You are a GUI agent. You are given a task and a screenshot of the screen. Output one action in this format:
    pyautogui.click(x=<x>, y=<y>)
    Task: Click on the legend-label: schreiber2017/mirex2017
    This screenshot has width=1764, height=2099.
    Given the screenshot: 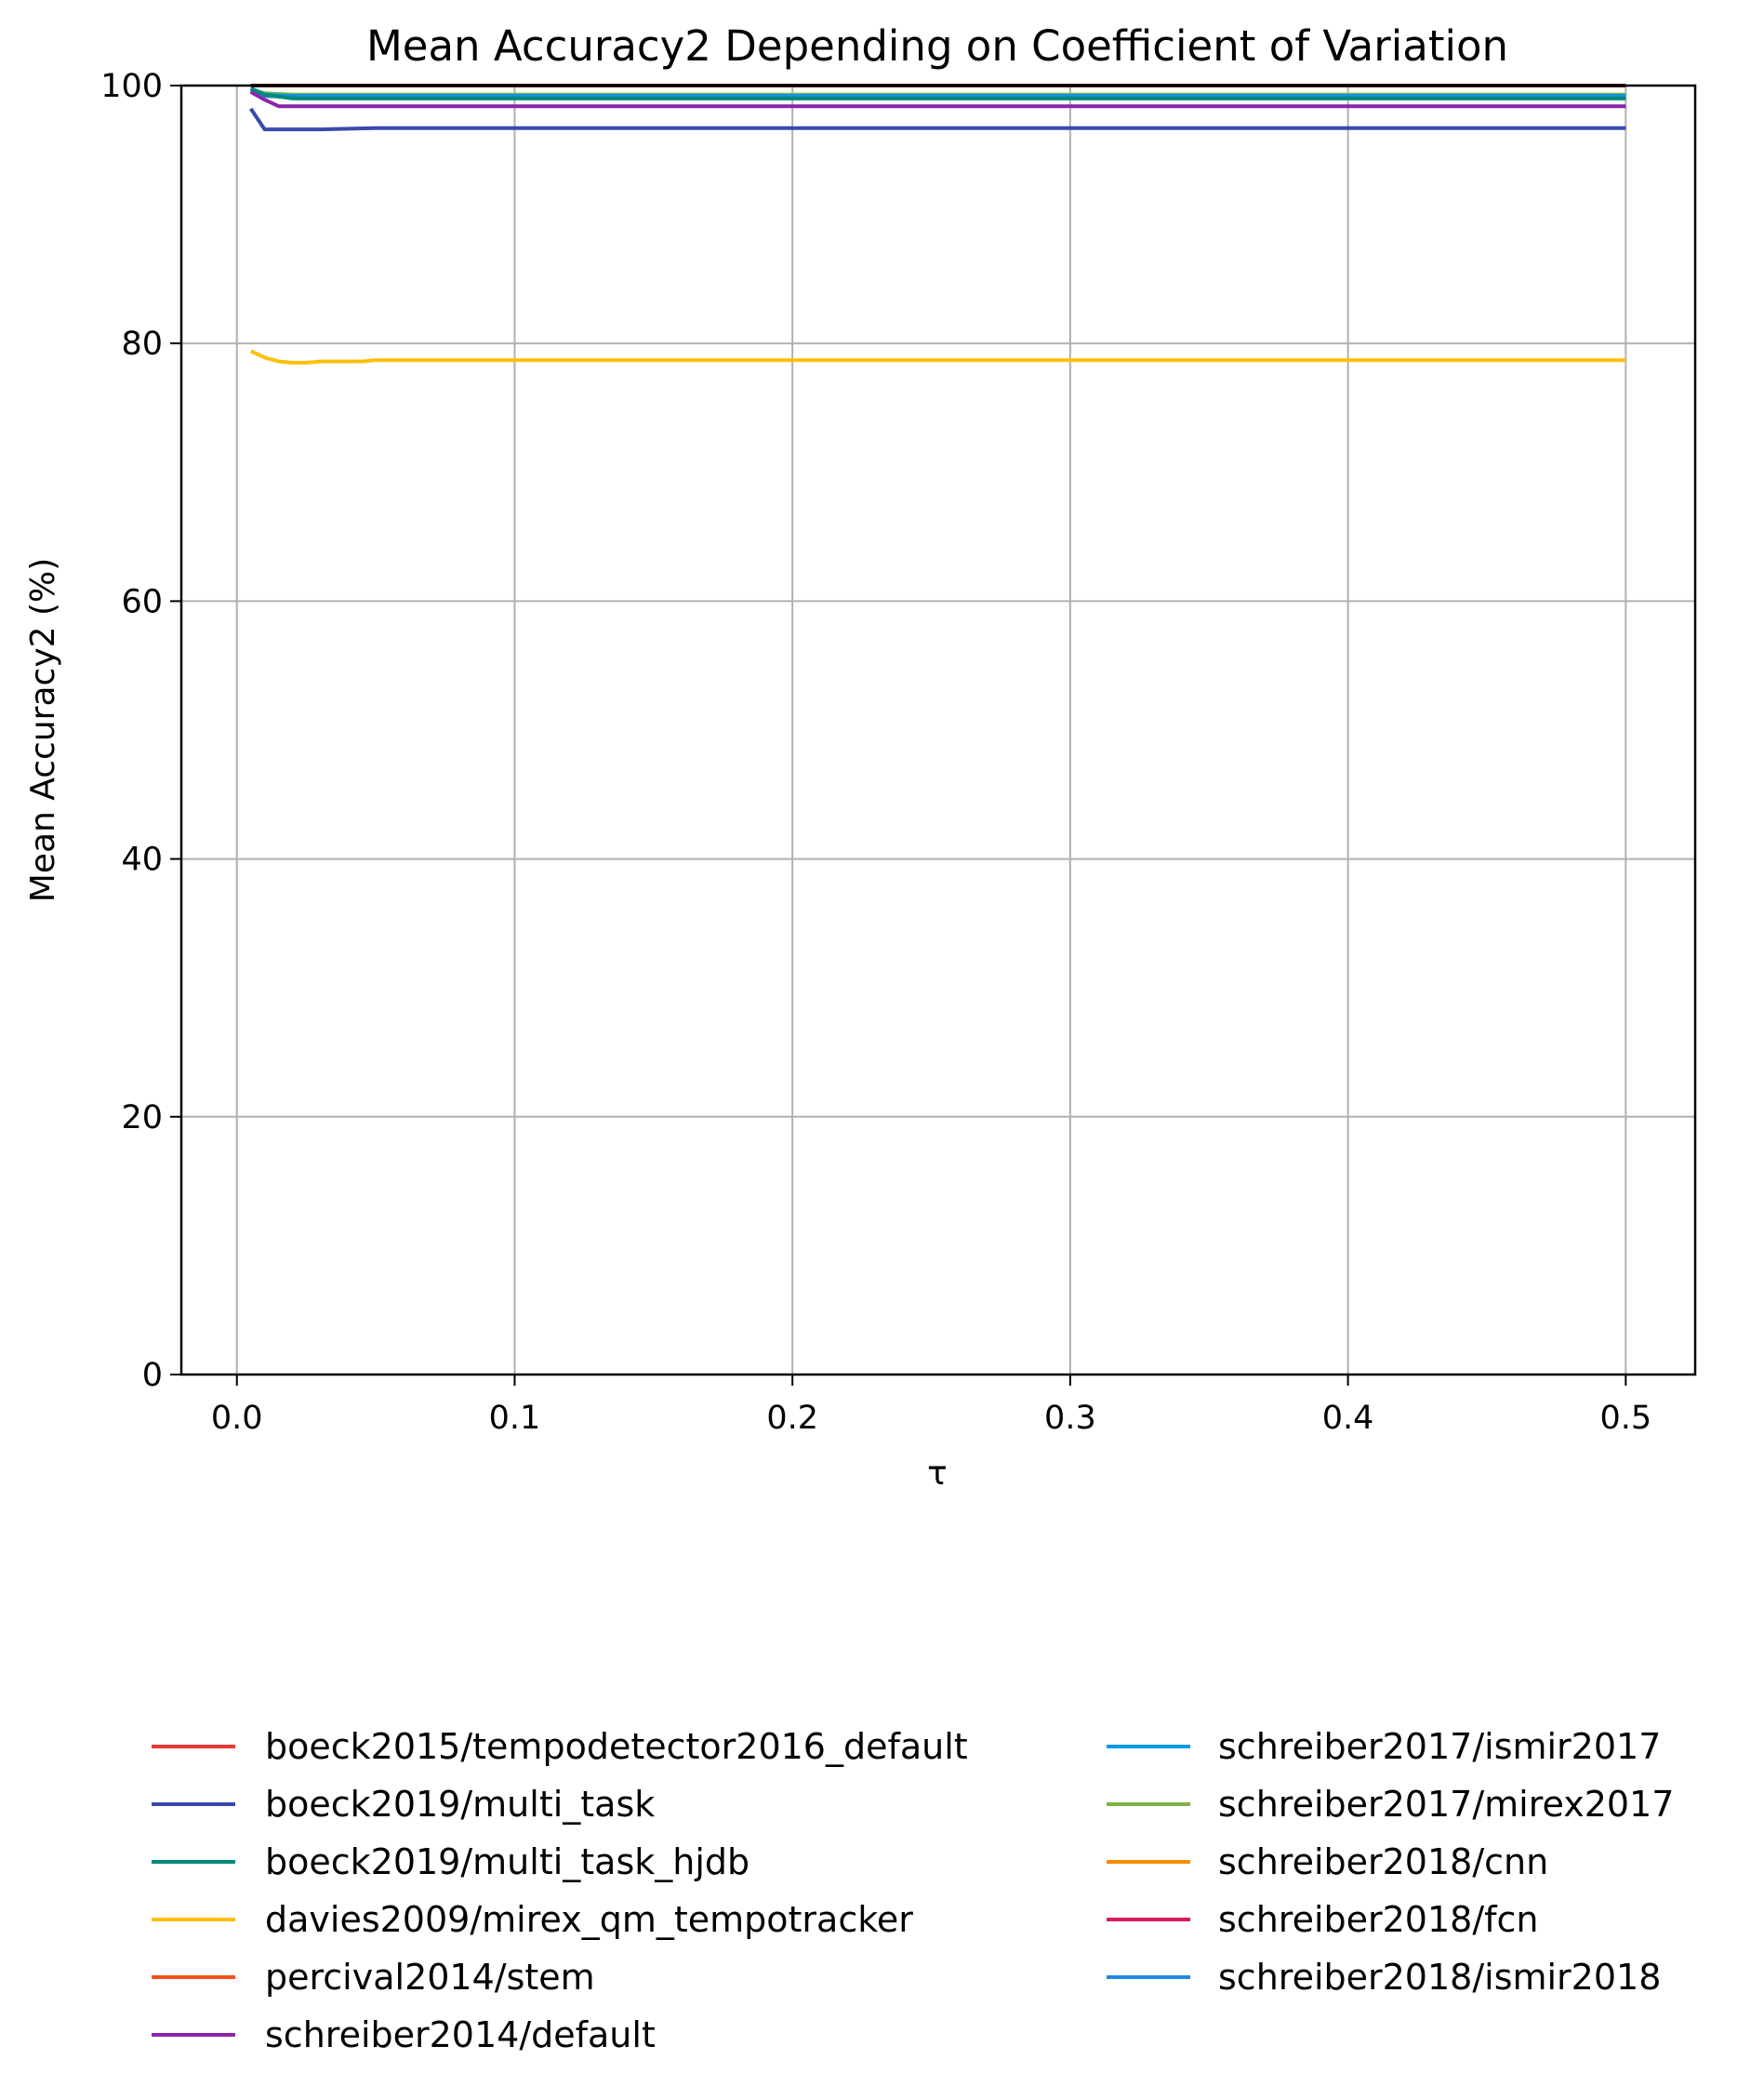 What is the action you would take?
    pyautogui.click(x=1446, y=1804)
    